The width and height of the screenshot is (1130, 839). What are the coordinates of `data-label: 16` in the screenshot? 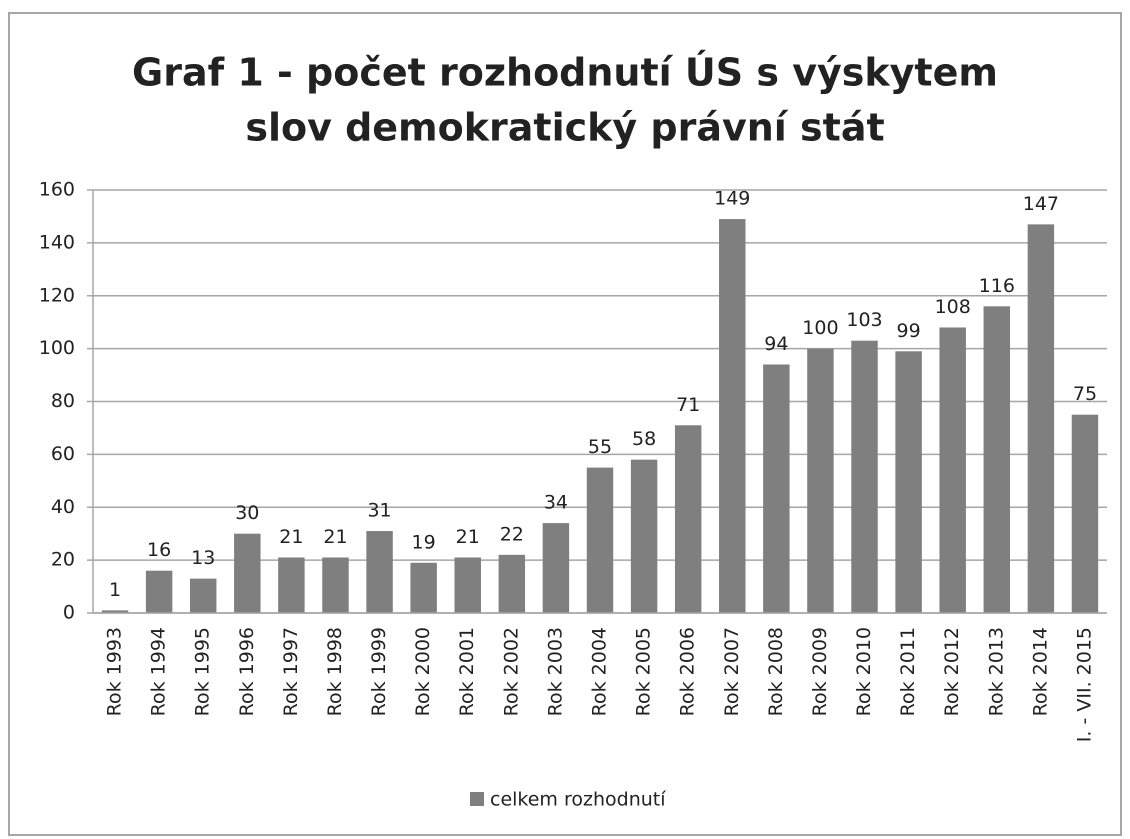 It's located at (159, 550).